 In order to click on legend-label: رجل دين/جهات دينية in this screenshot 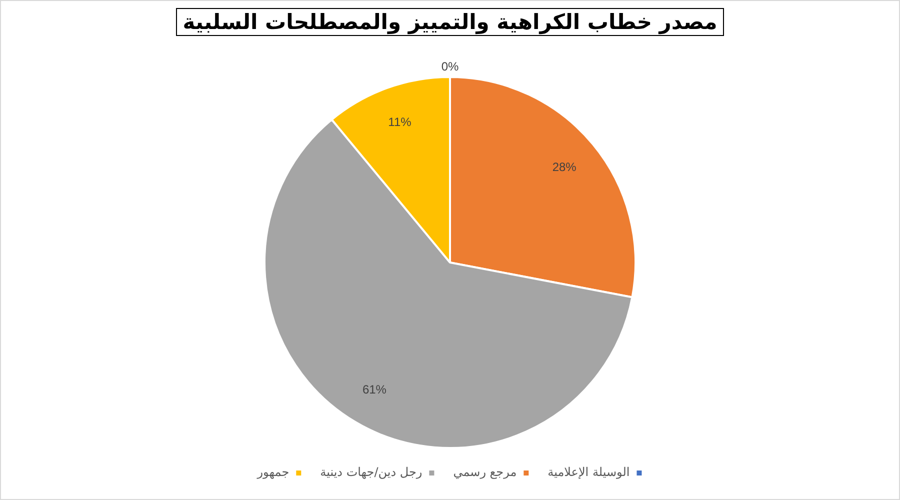, I will do `click(371, 472)`.